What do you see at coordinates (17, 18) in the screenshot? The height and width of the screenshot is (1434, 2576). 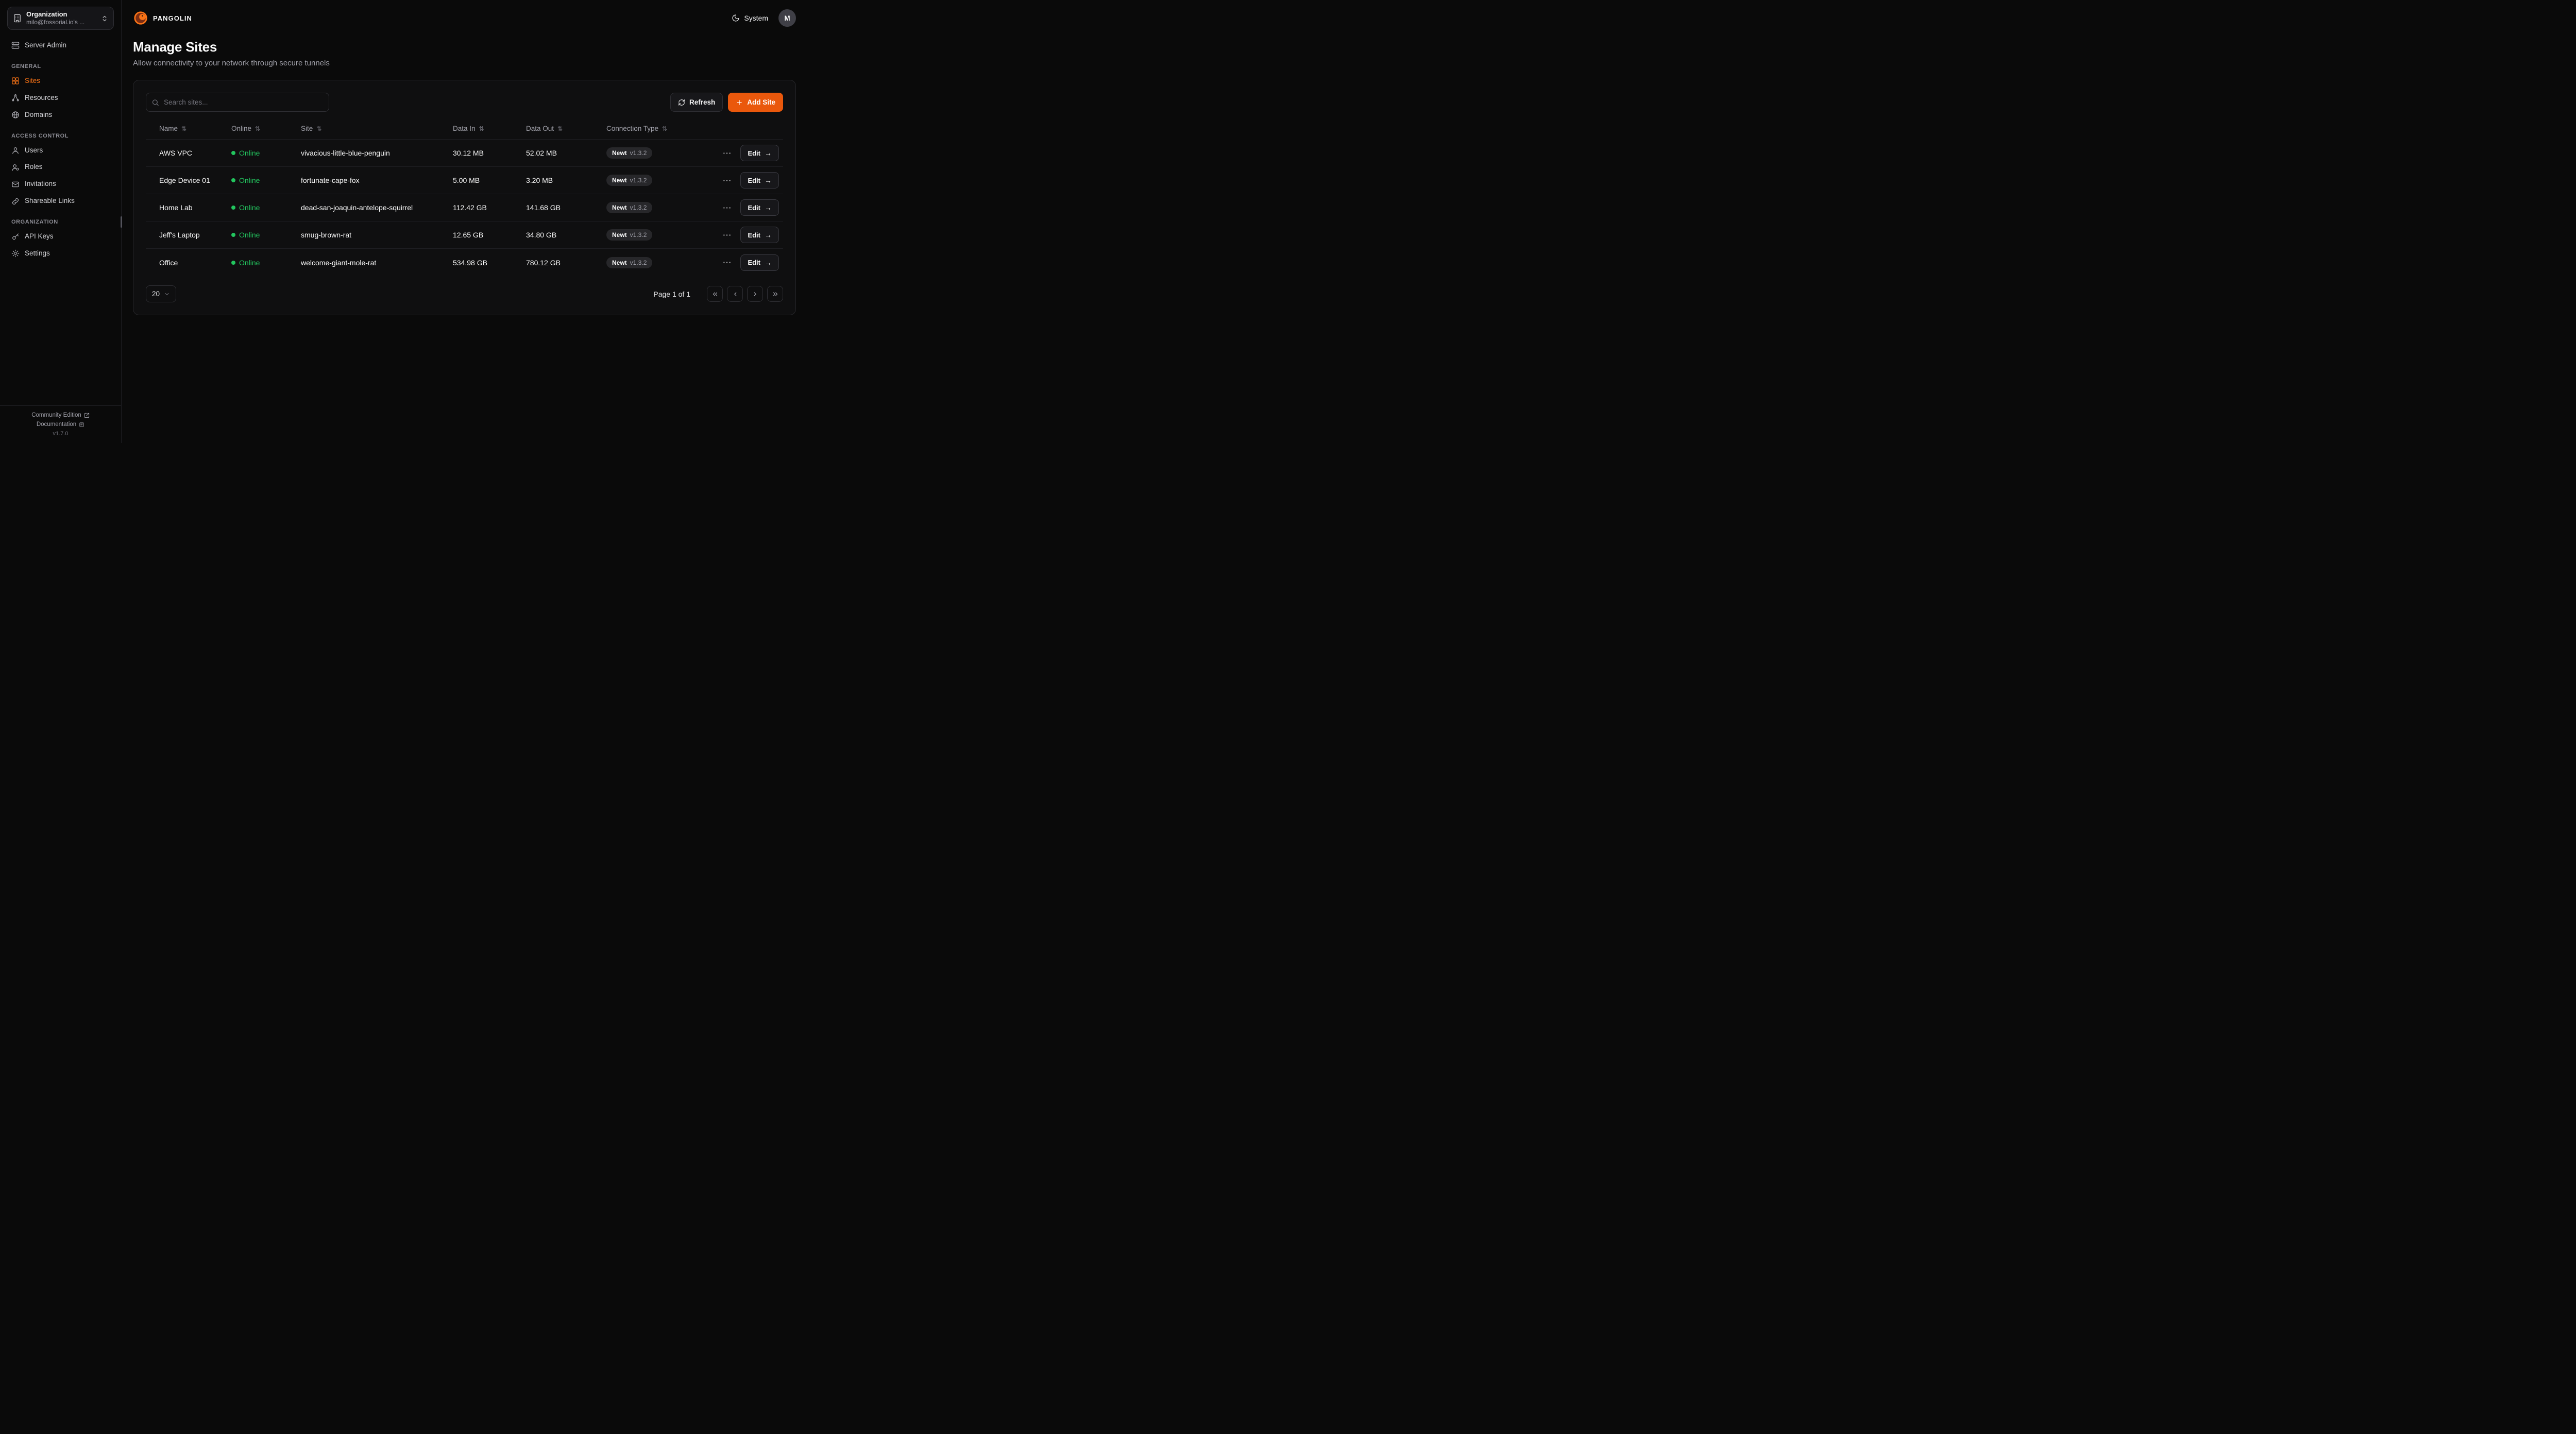 I see `building-icon` at bounding box center [17, 18].